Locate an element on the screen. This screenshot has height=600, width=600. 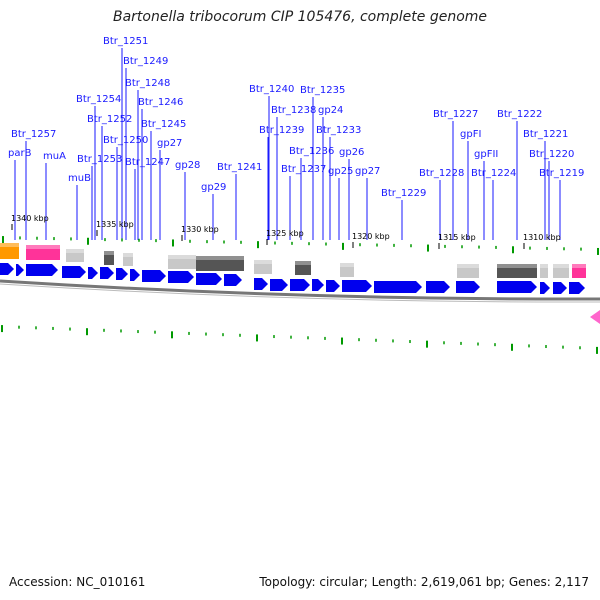
gene-label: Btr_1235 is located at coordinates (322, 90).